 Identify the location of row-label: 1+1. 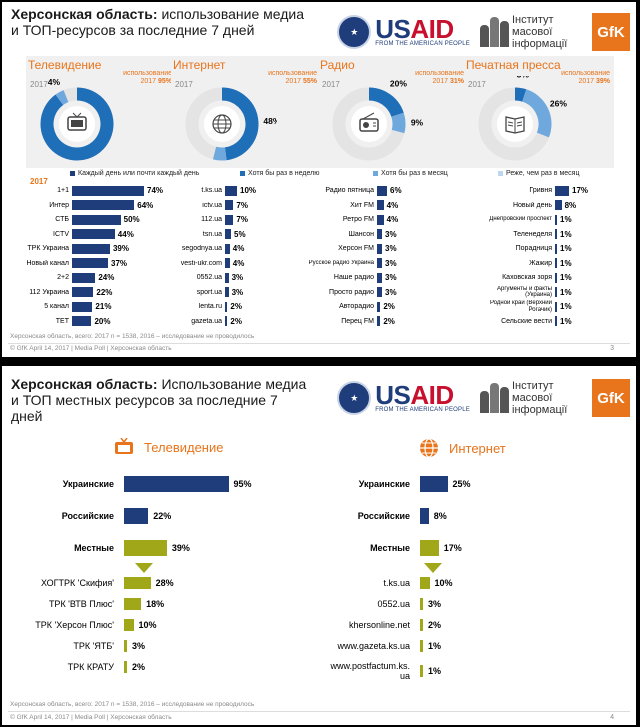
(63, 190).